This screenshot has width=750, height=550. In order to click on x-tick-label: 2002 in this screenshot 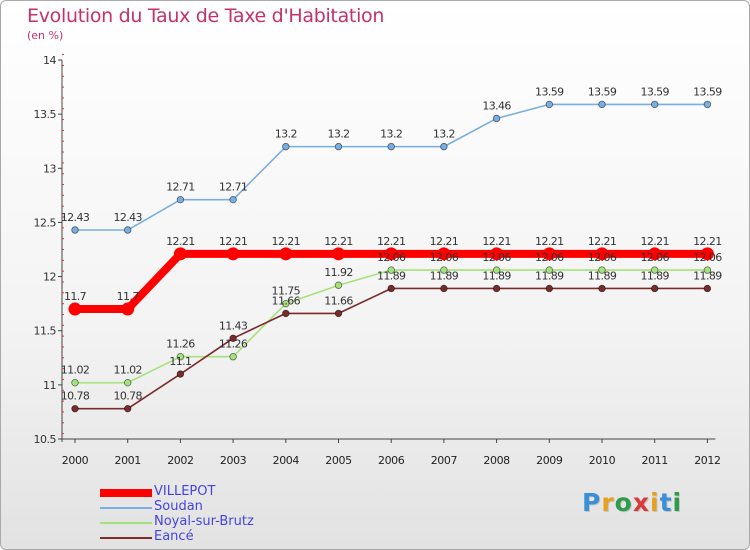, I will do `click(180, 460)`.